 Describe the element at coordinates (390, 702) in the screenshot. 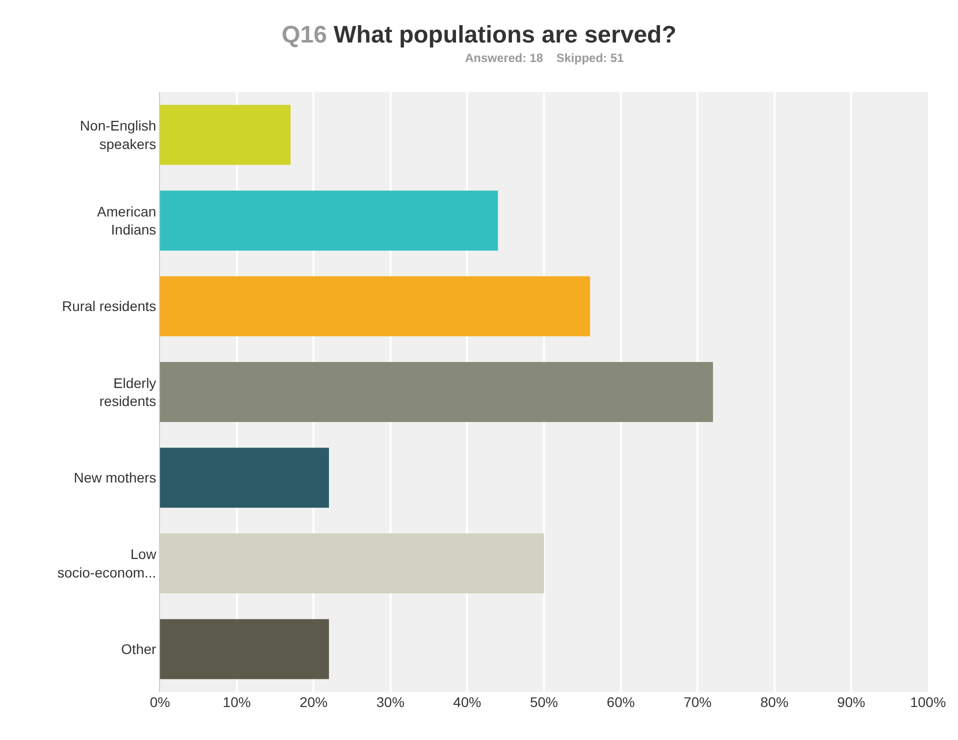

I see `x-tick-label: 30%` at that location.